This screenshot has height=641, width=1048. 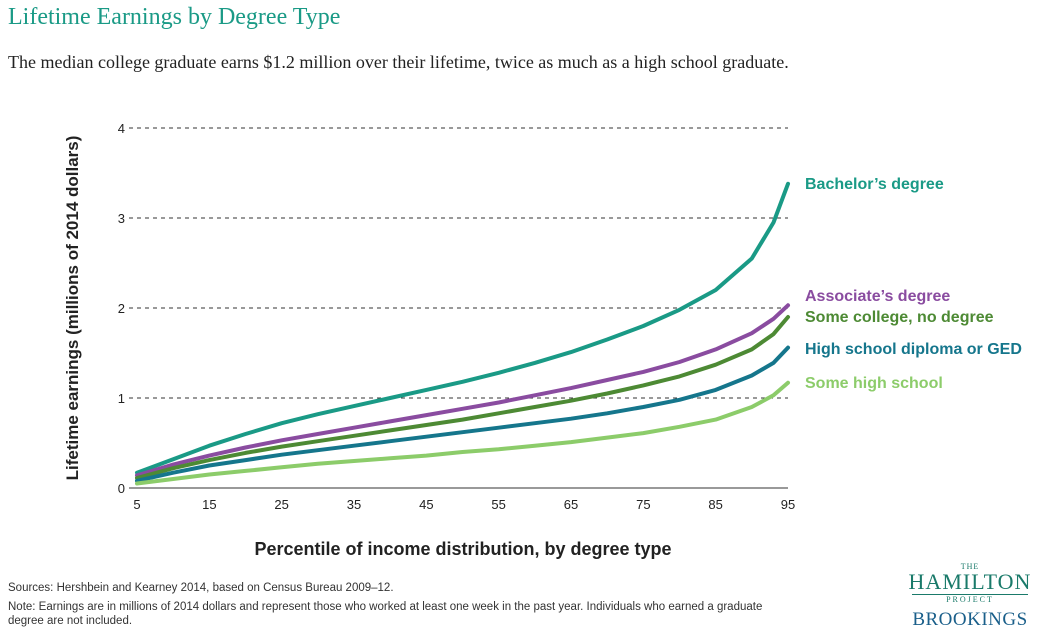 I want to click on logo-brookings: BROOKINGS, so click(x=970, y=619).